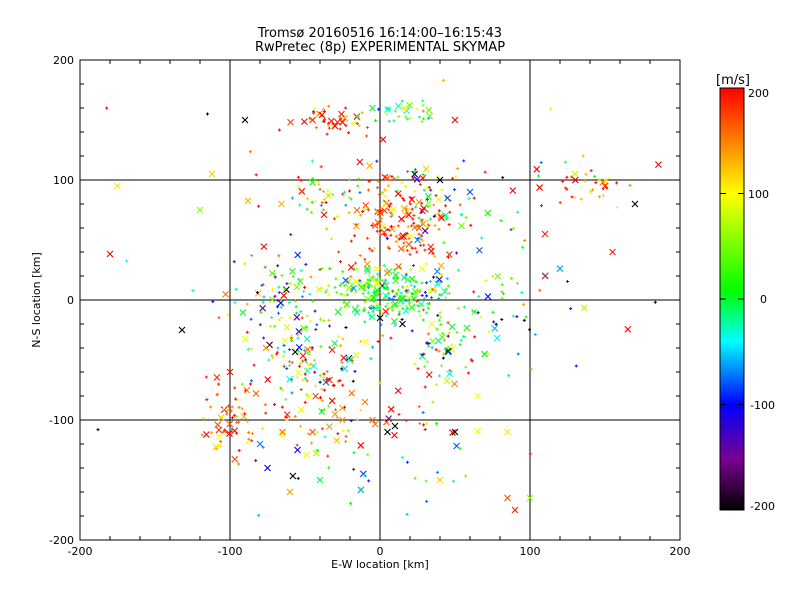  Describe the element at coordinates (680, 551) in the screenshot. I see `x-tick-4: 200` at that location.